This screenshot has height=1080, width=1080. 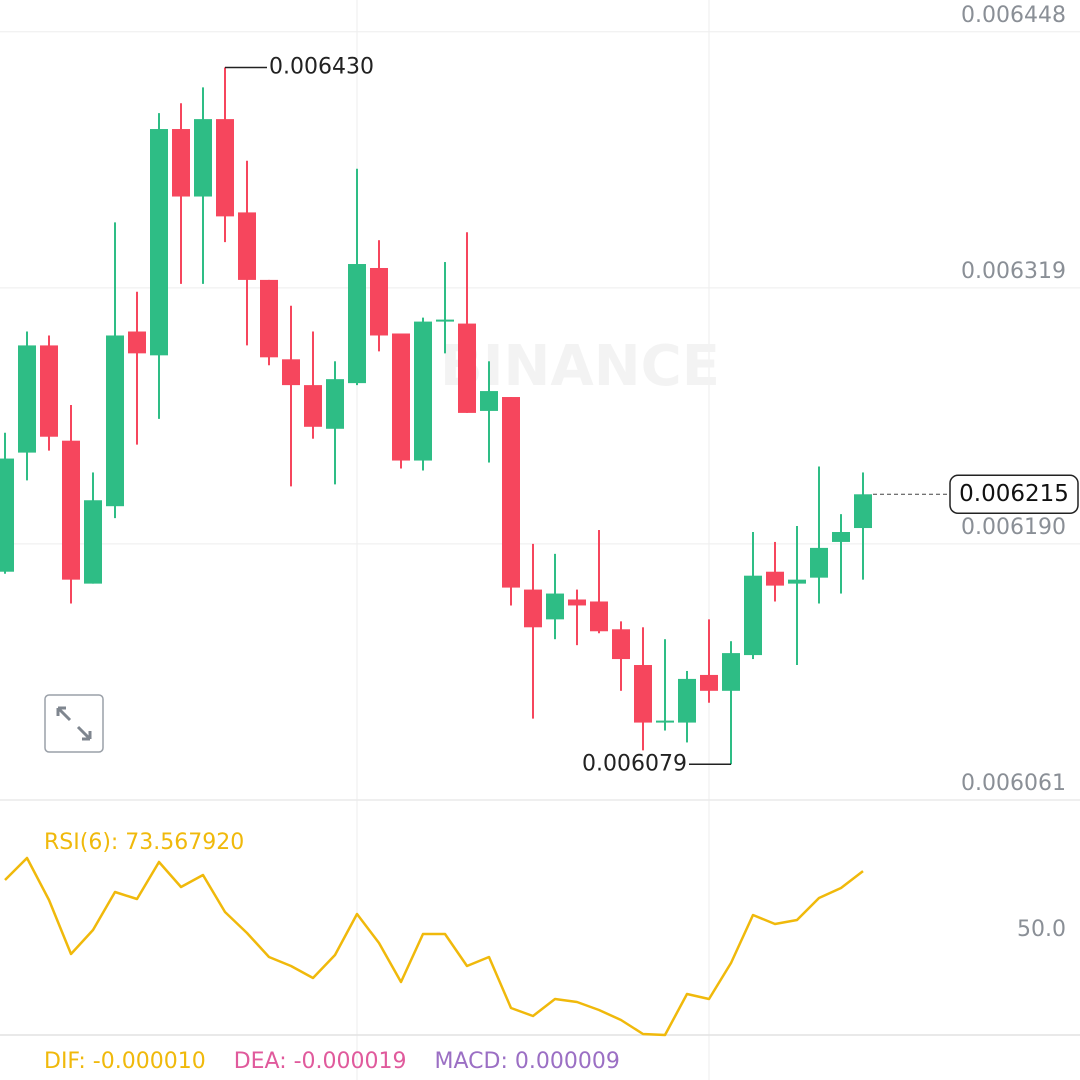 What do you see at coordinates (434, 946) in the screenshot?
I see `rsi-line` at bounding box center [434, 946].